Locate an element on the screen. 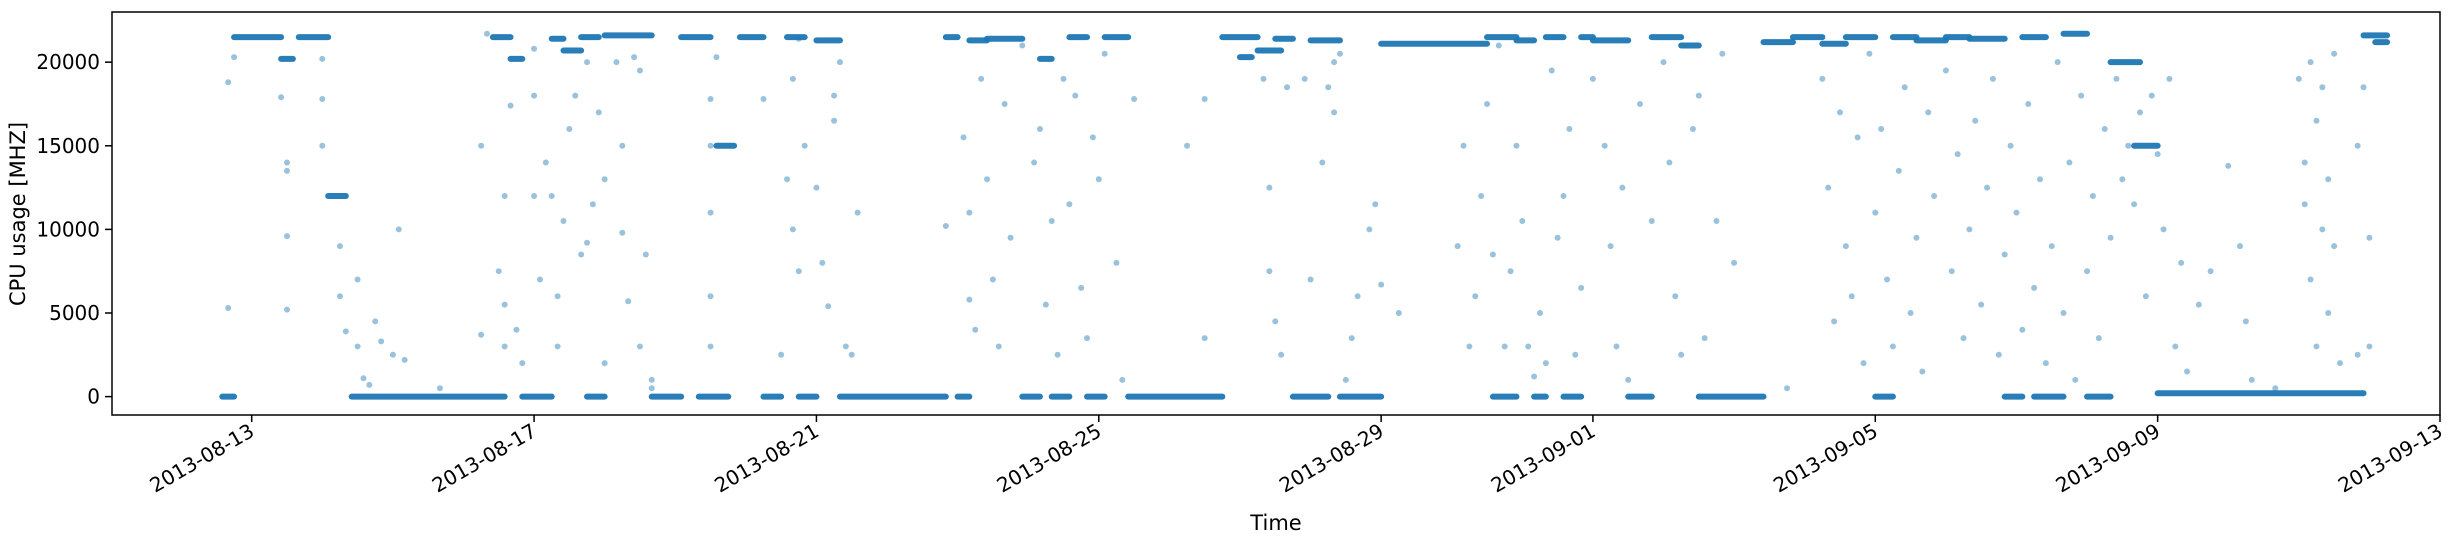  x-tick-label: 2013-09-01 is located at coordinates (1543, 458).